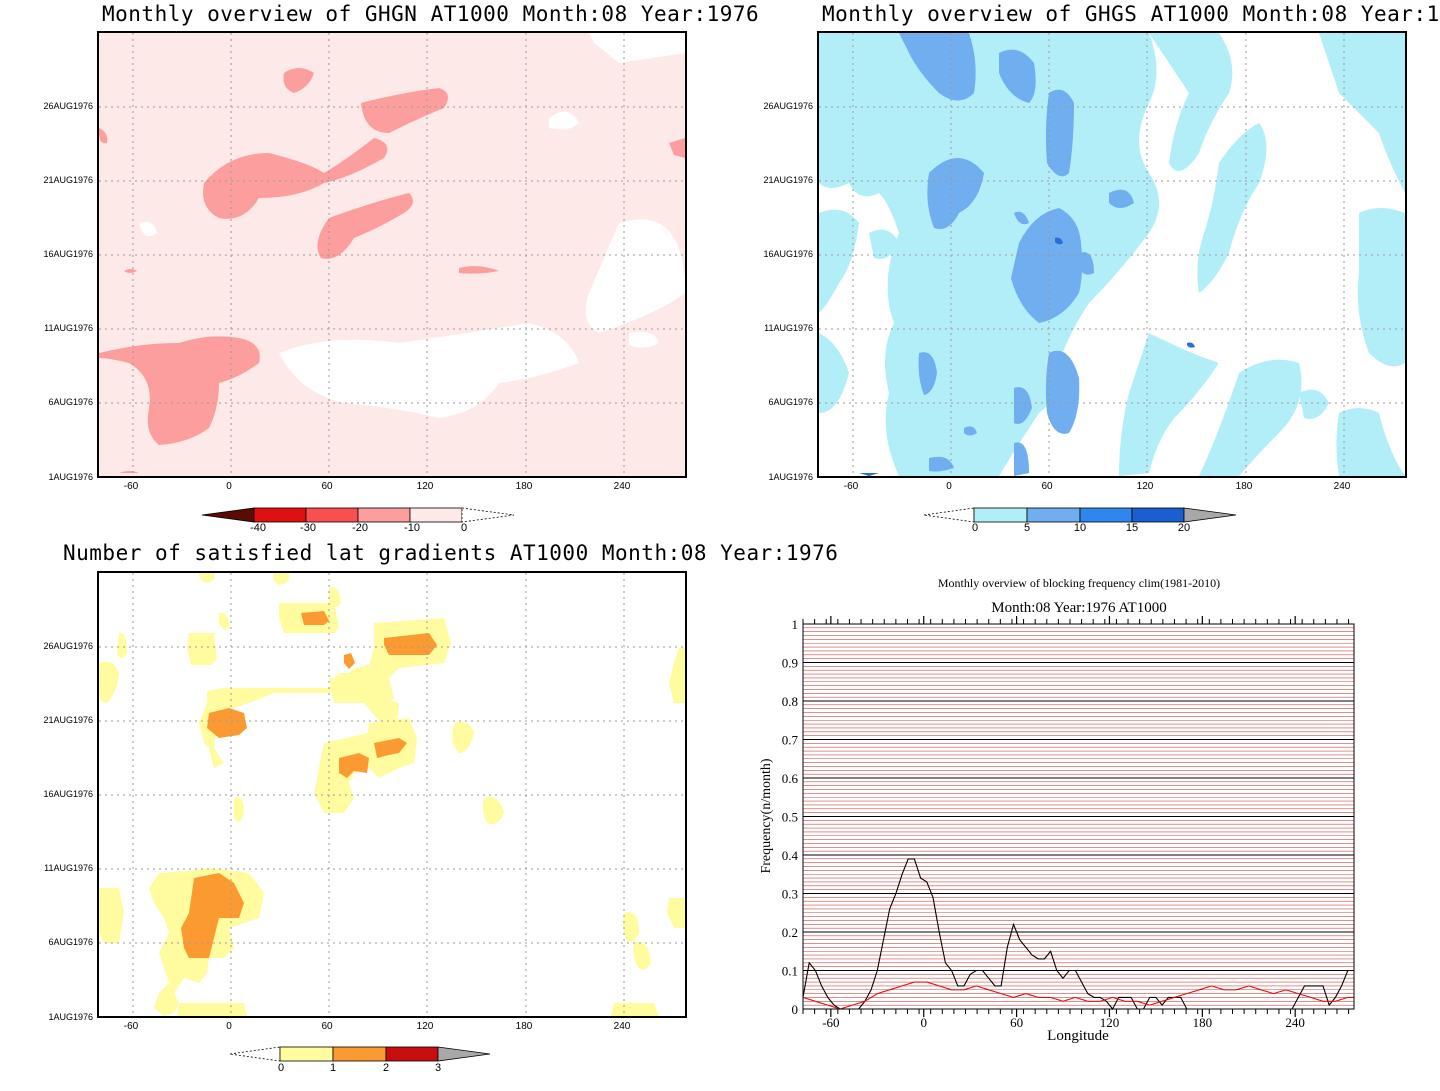 This screenshot has height=1091, width=1440. I want to click on ghgn-x-tick-label: 60, so click(327, 486).